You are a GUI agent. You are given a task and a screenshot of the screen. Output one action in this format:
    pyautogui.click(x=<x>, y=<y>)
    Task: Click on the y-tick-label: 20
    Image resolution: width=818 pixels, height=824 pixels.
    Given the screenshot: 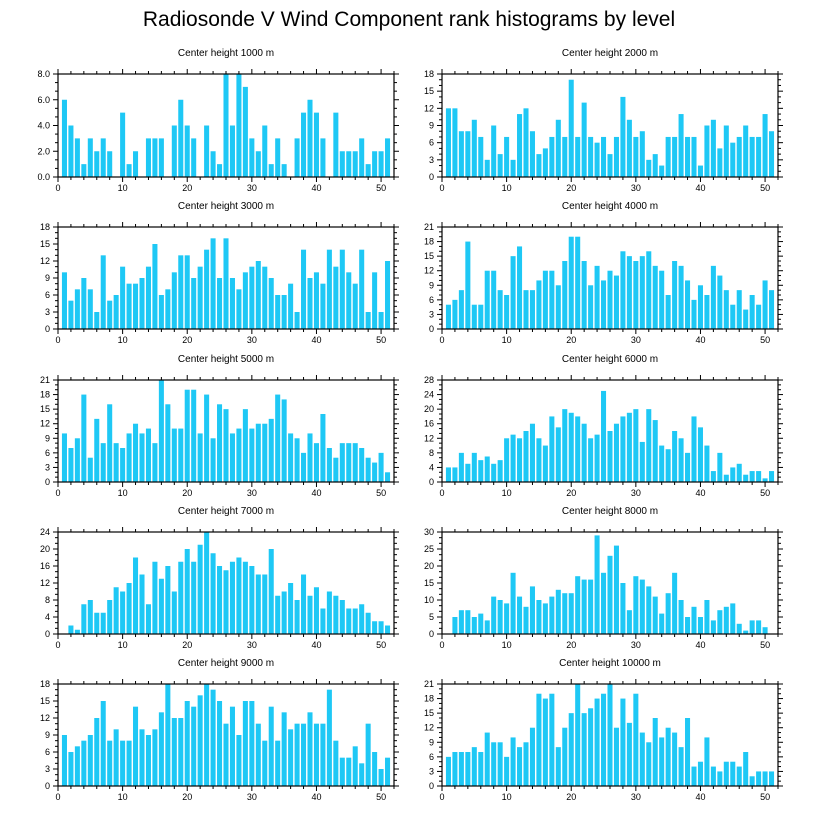 What is the action you would take?
    pyautogui.click(x=45, y=549)
    